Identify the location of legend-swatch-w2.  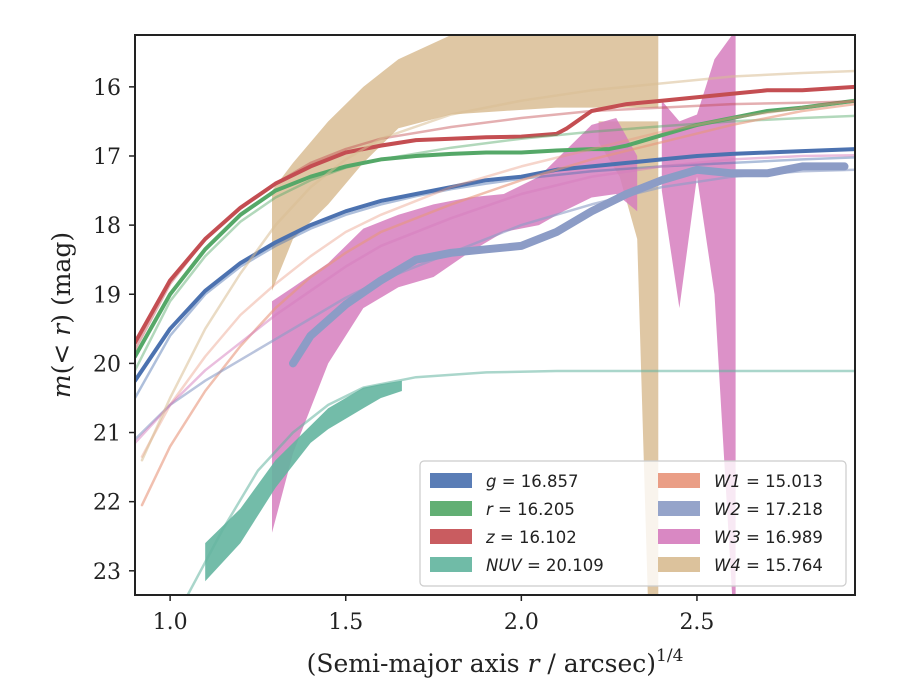
(679, 508).